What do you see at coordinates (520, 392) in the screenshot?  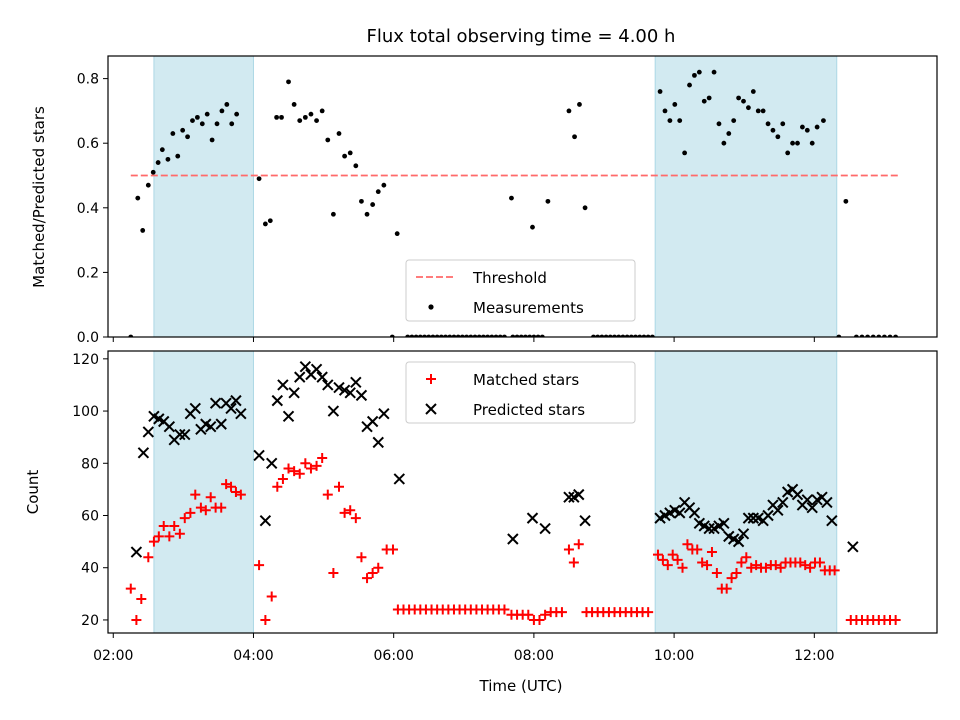 I see `count-legend: Matched stars Predicted stars` at bounding box center [520, 392].